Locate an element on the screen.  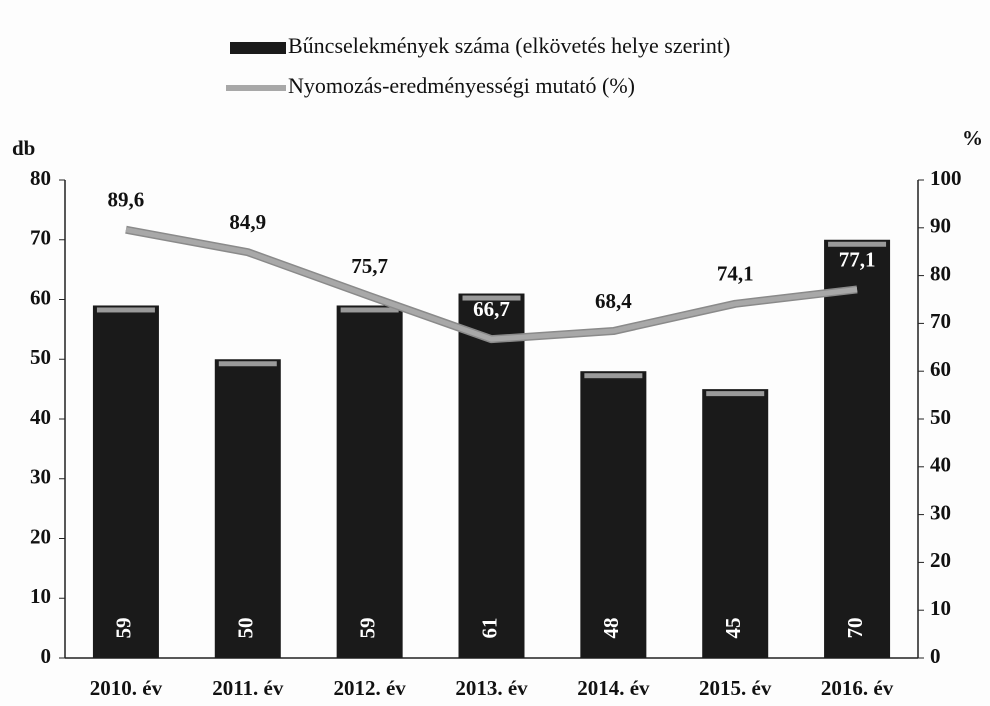
bar-value-label: 61 is located at coordinates (489, 628).